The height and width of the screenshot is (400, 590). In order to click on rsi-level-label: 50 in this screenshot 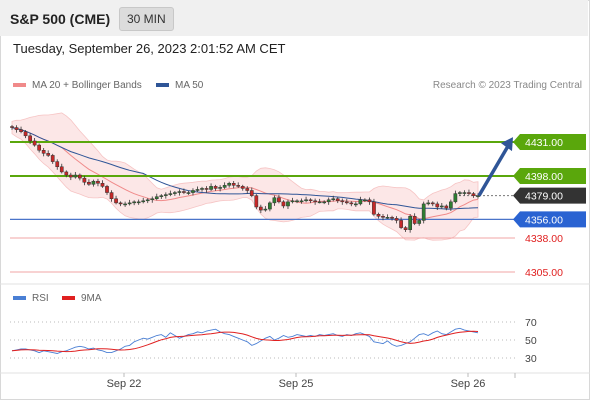, I will do `click(531, 341)`.